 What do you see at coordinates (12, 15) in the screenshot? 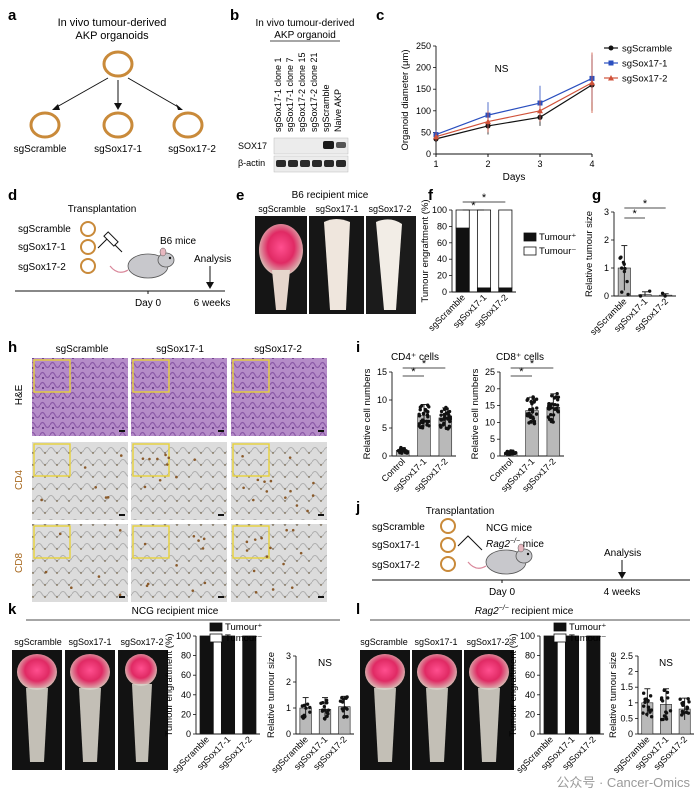
I see `panel-label-a: a` at bounding box center [12, 15].